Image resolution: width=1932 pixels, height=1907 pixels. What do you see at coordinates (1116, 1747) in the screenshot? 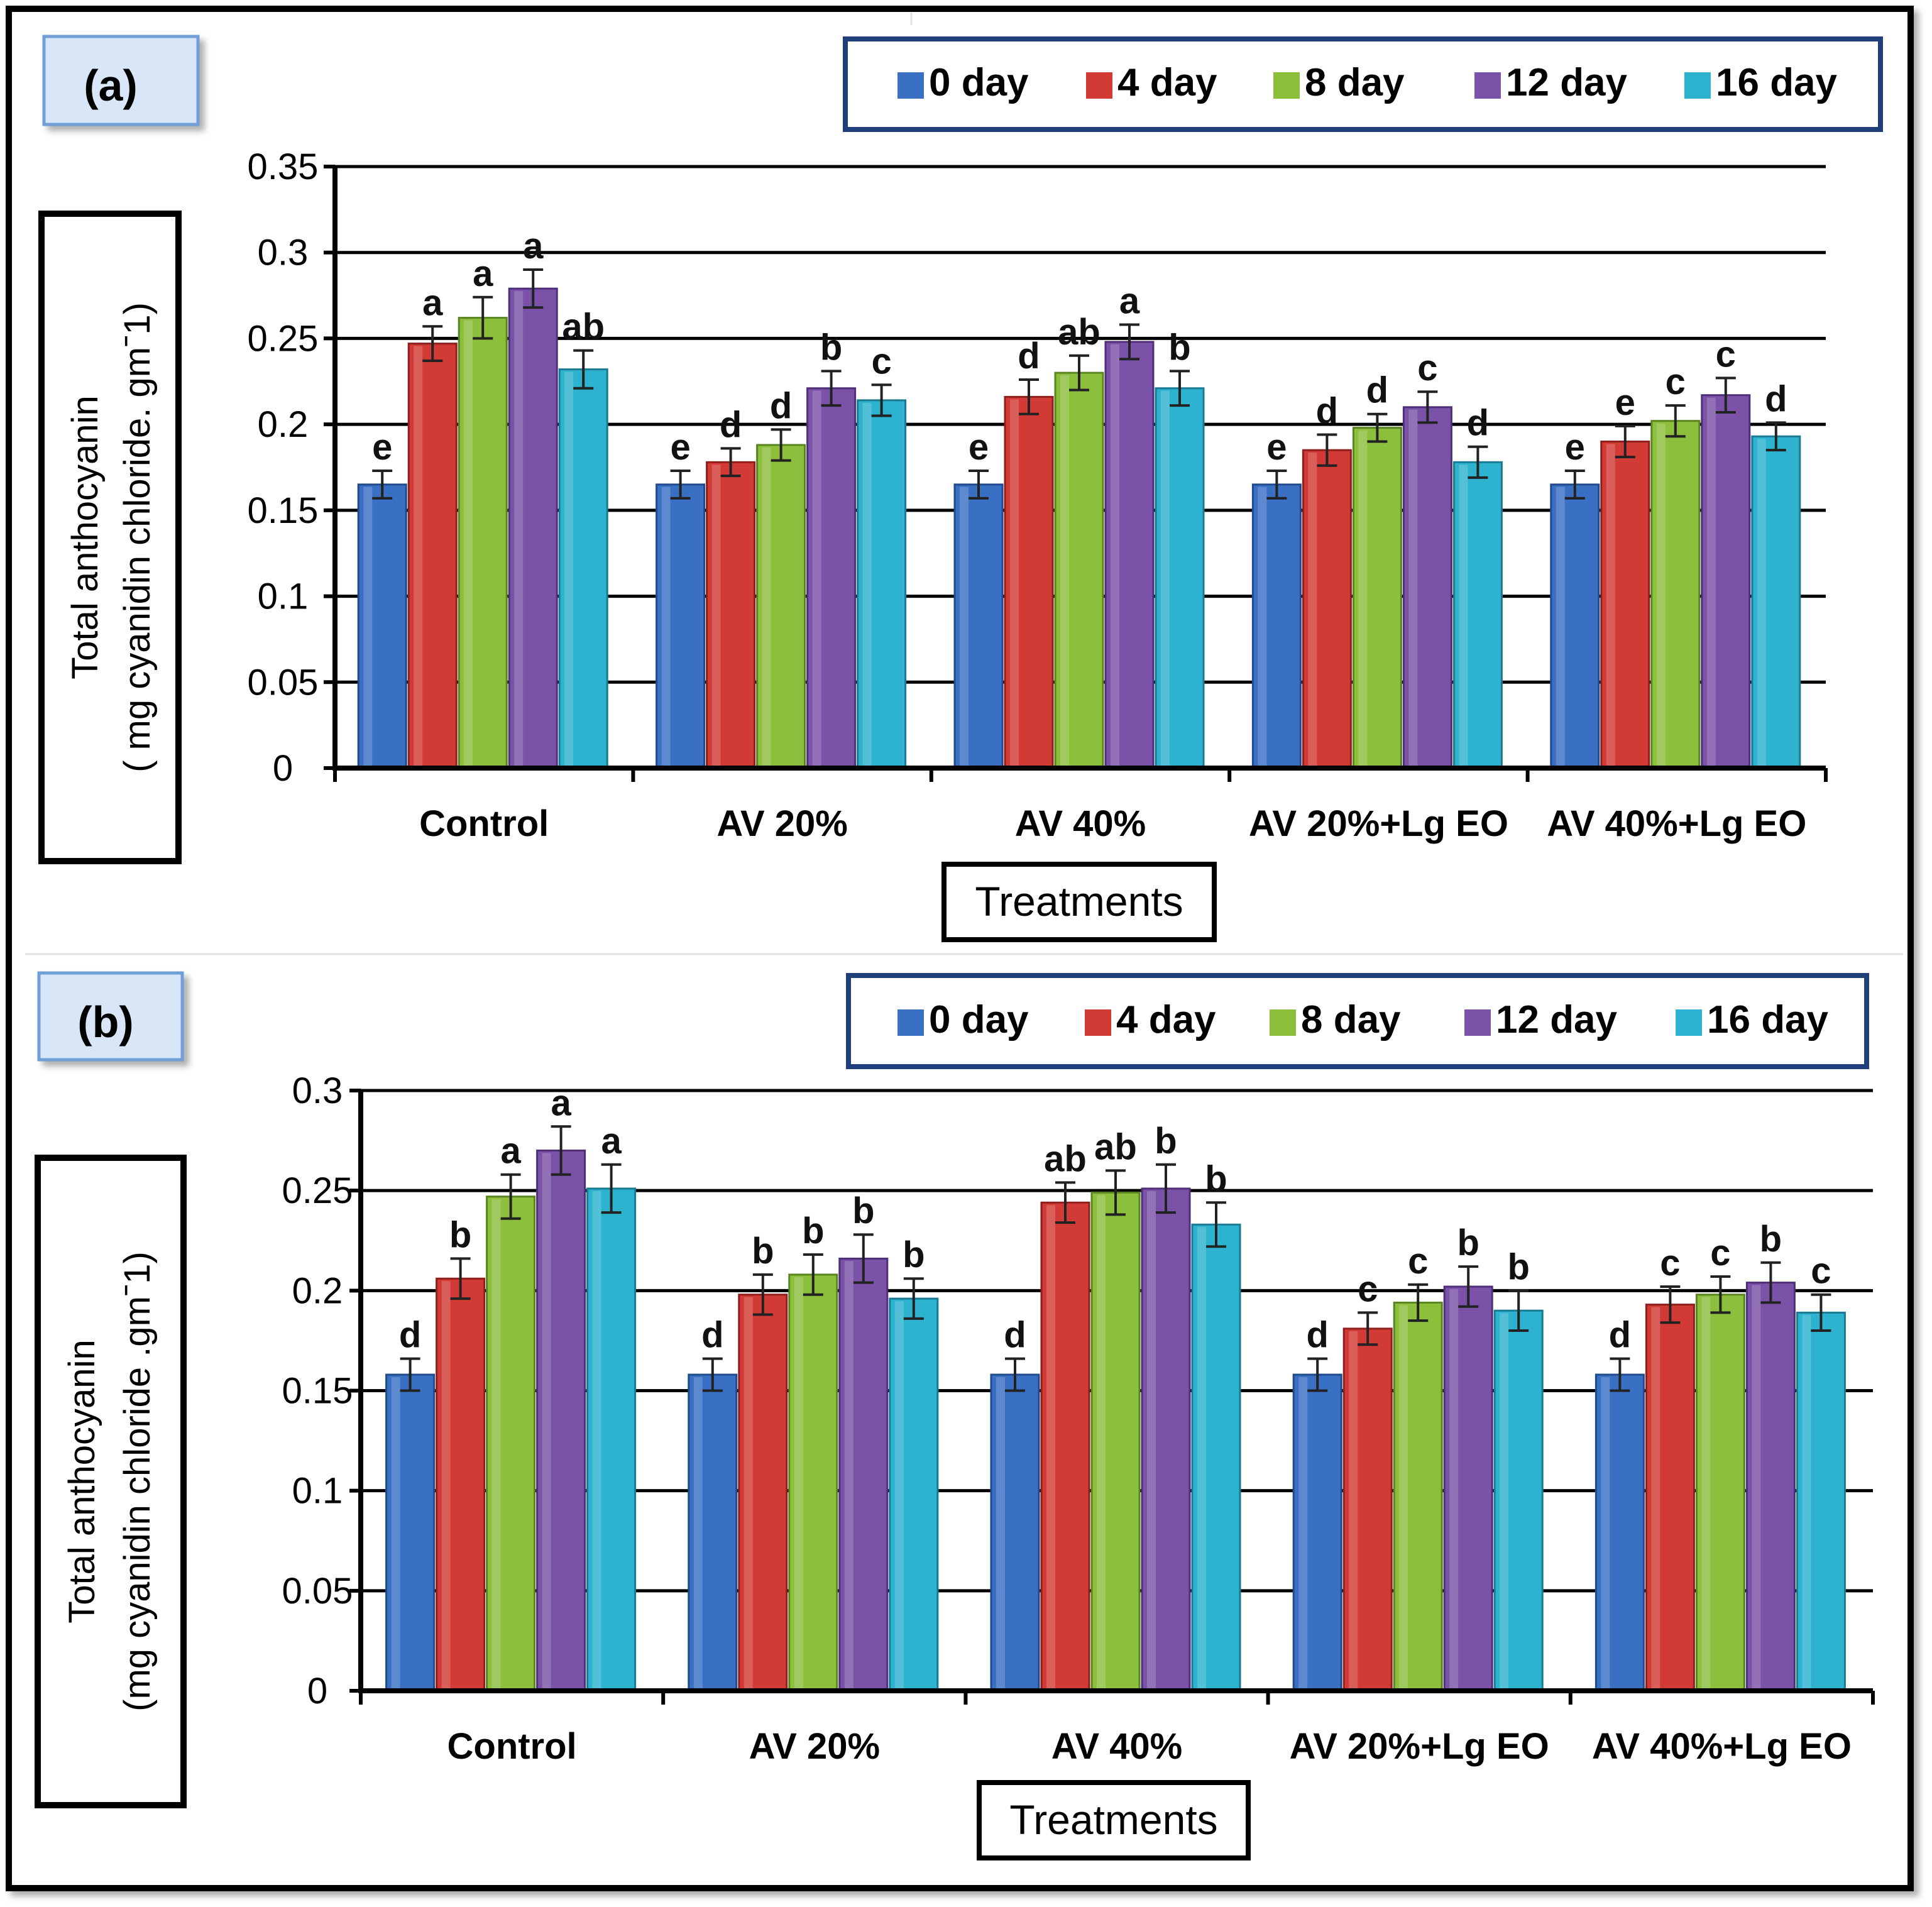
I see `xtick-label-b-2: AV 40%` at bounding box center [1116, 1747].